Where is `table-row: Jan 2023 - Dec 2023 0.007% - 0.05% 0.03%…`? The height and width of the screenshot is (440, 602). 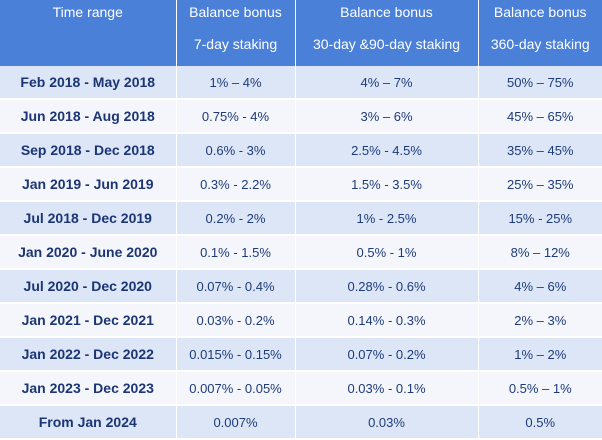 table-row: Jan 2023 - Dec 2023 0.007% - 0.05% 0.03%… is located at coordinates (301, 388).